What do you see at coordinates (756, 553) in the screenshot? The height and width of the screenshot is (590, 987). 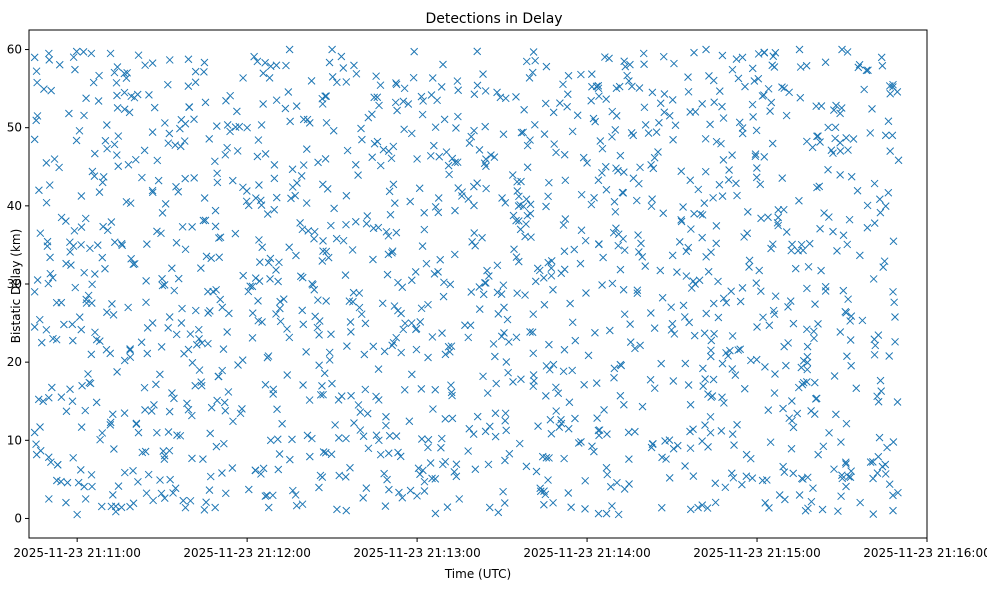 I see `x-tick-label: 2025-11-23 21:15:00` at bounding box center [756, 553].